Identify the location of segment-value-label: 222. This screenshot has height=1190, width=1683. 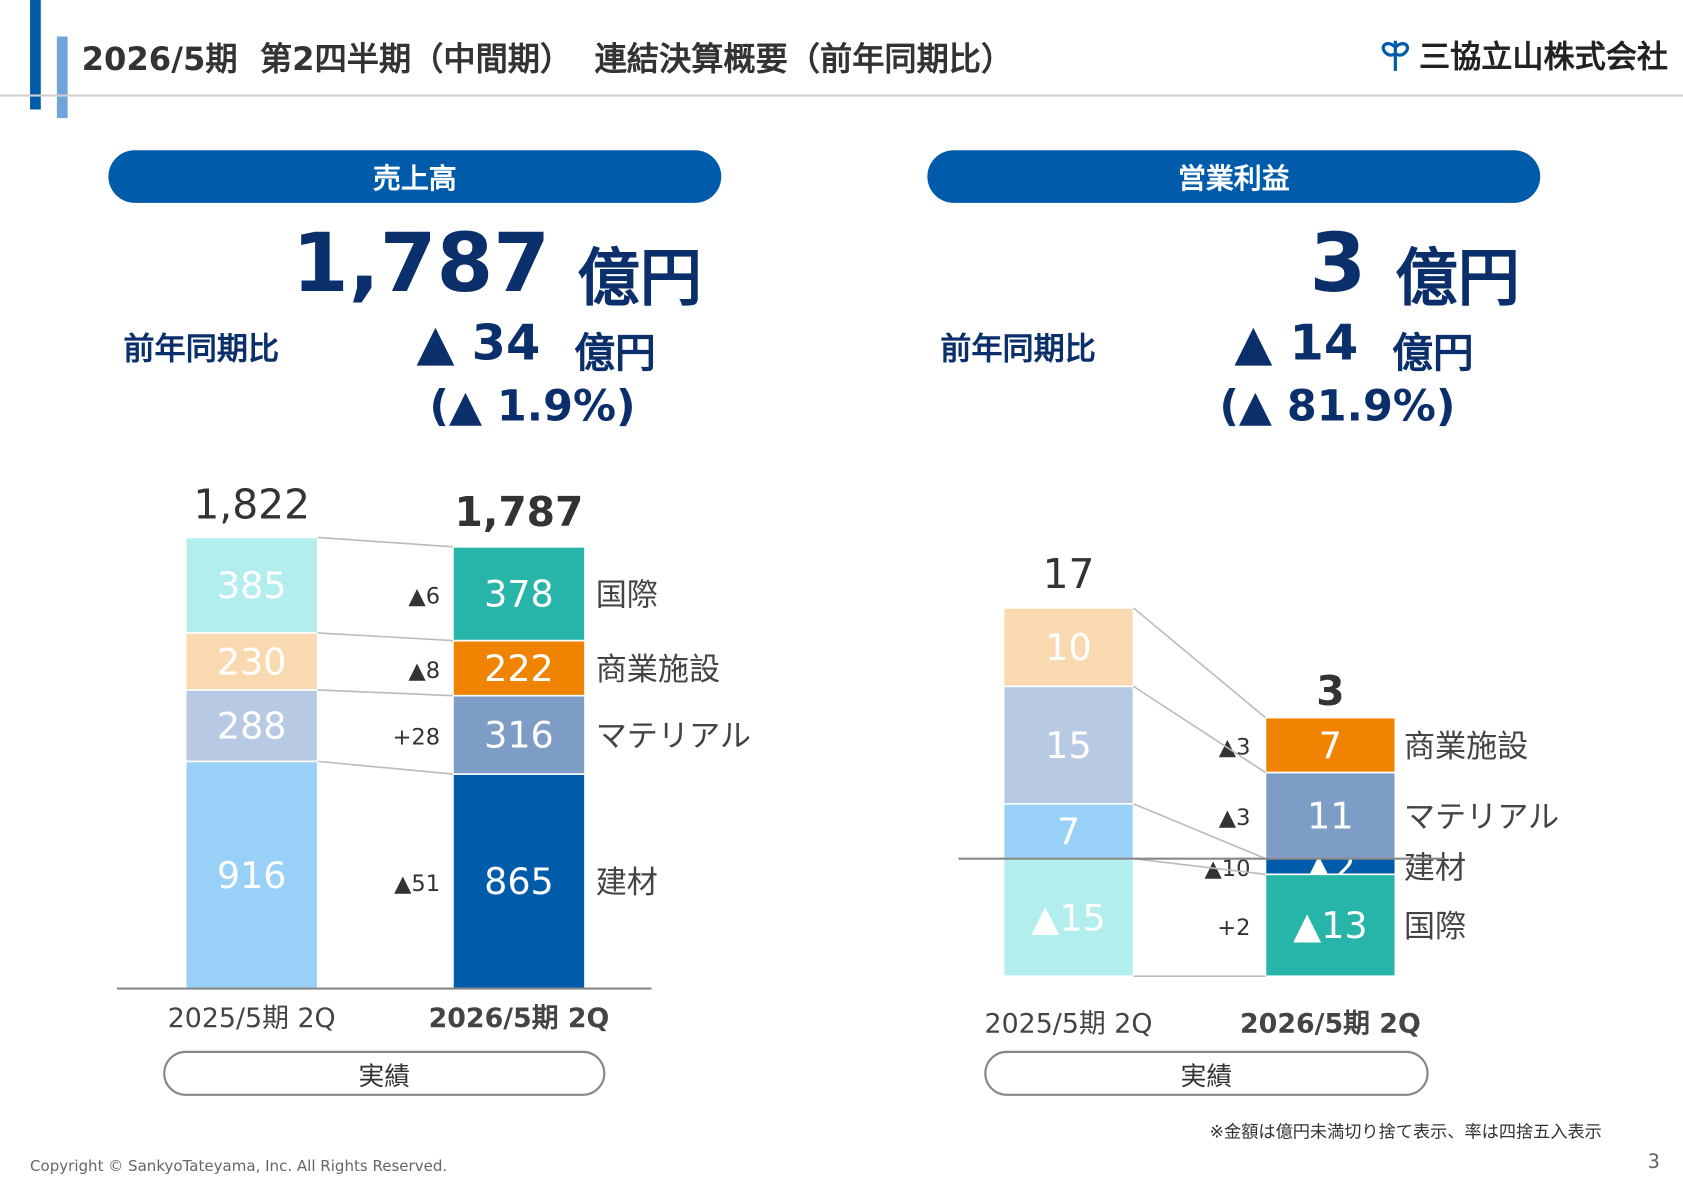
(519, 668).